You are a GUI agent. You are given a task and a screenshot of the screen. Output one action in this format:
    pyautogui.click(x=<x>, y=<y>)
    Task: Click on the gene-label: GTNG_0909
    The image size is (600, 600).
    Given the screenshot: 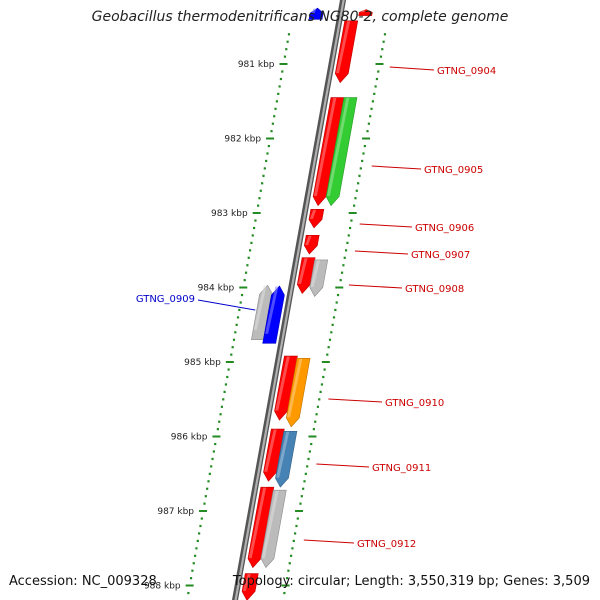 What is the action you would take?
    pyautogui.click(x=165, y=299)
    